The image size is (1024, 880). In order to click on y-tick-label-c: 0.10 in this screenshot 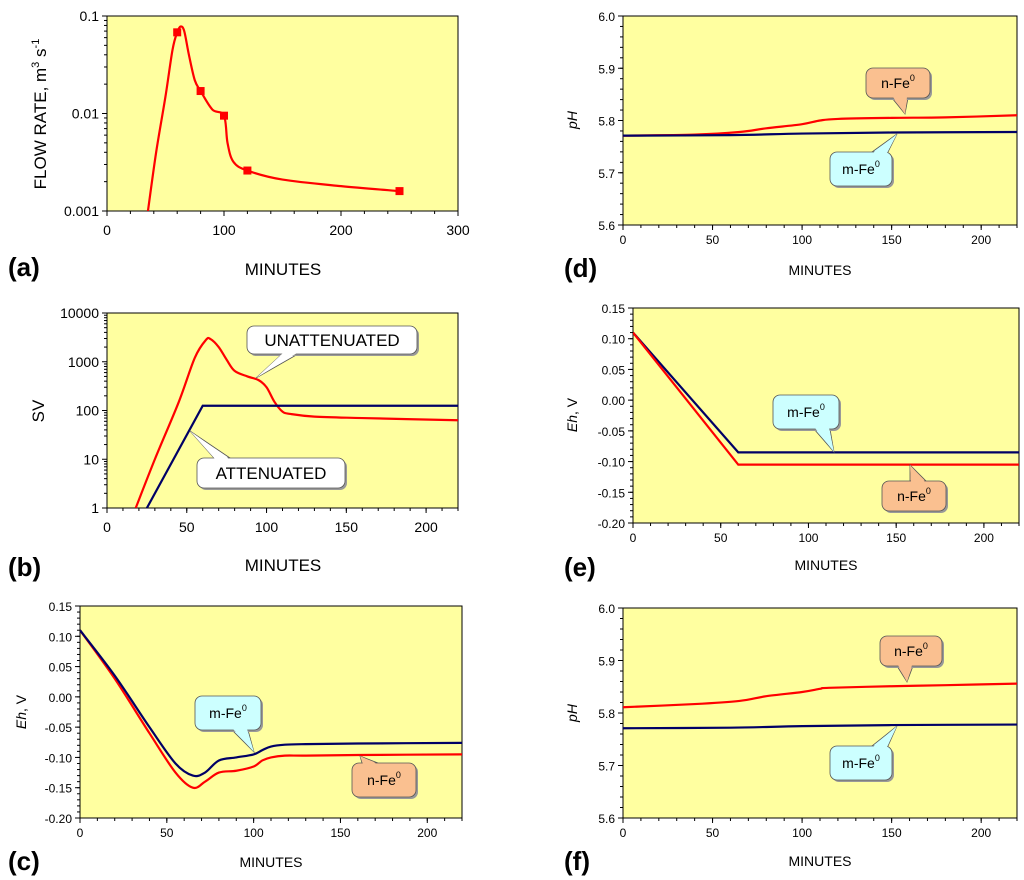, I will do `click(61, 637)`.